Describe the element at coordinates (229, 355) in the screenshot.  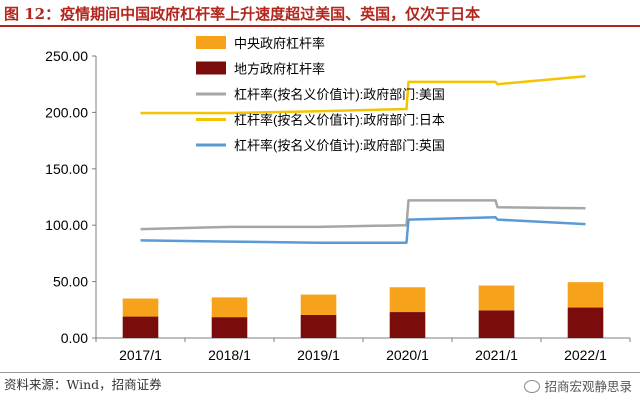
I see `x-tick-label: 2018/1` at that location.